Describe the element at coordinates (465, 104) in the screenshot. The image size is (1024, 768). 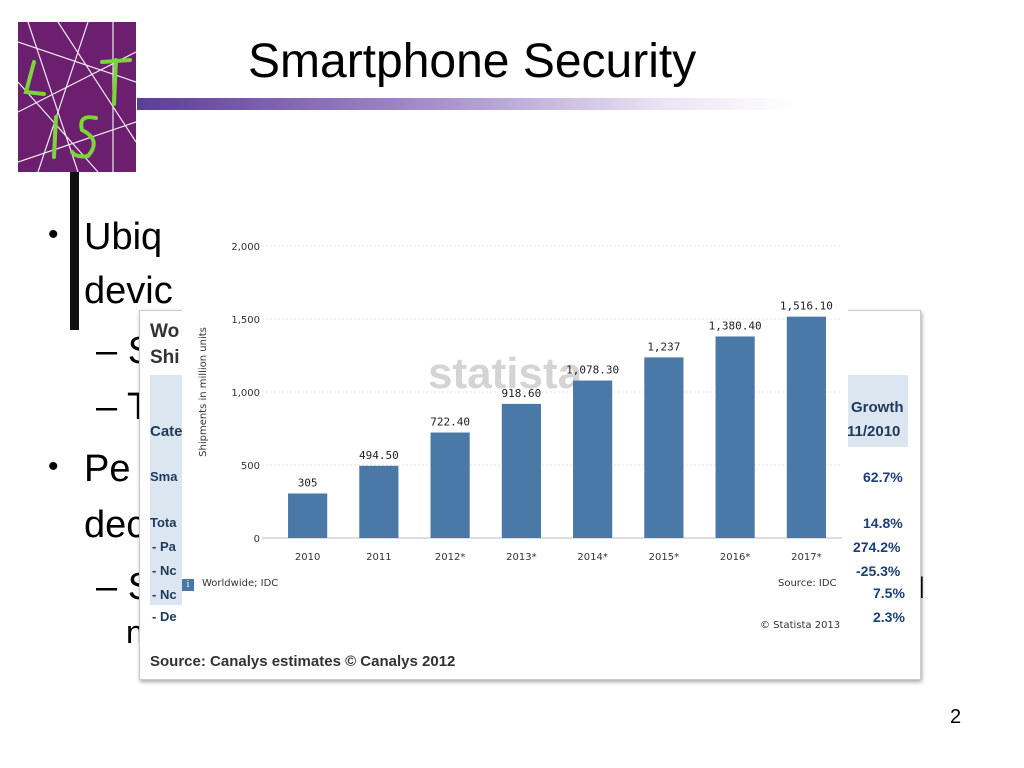
I see `title-underline` at that location.